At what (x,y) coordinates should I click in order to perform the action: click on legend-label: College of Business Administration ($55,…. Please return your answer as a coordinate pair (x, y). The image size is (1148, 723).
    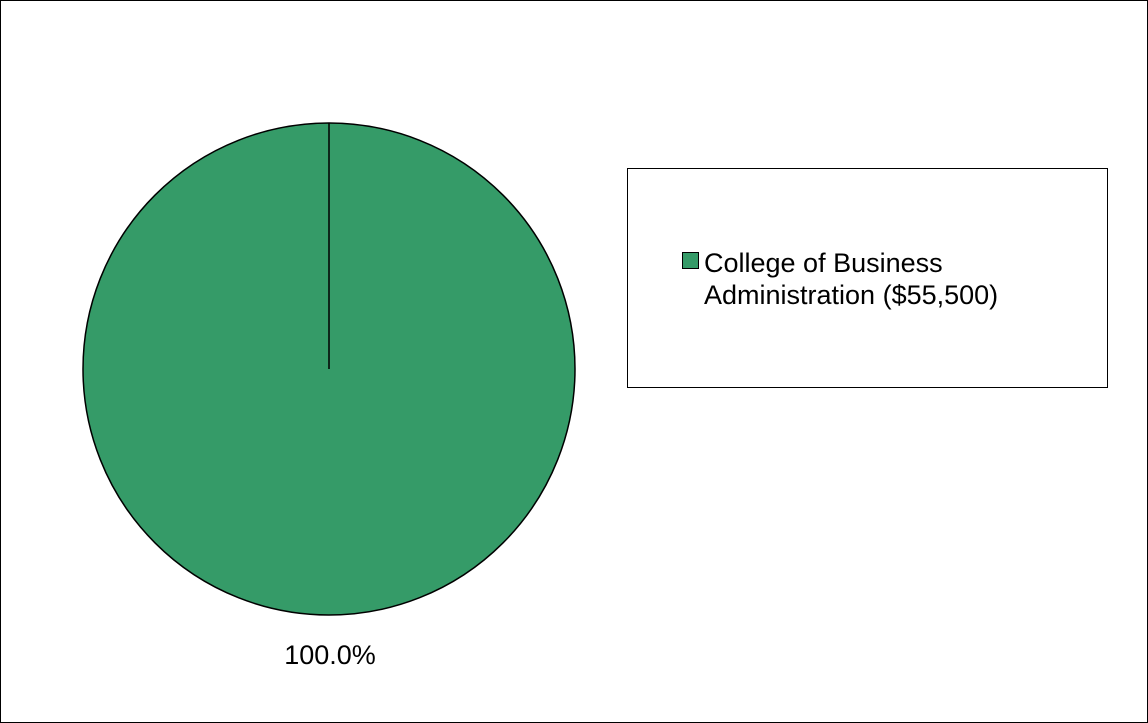
    Looking at the image, I should click on (851, 279).